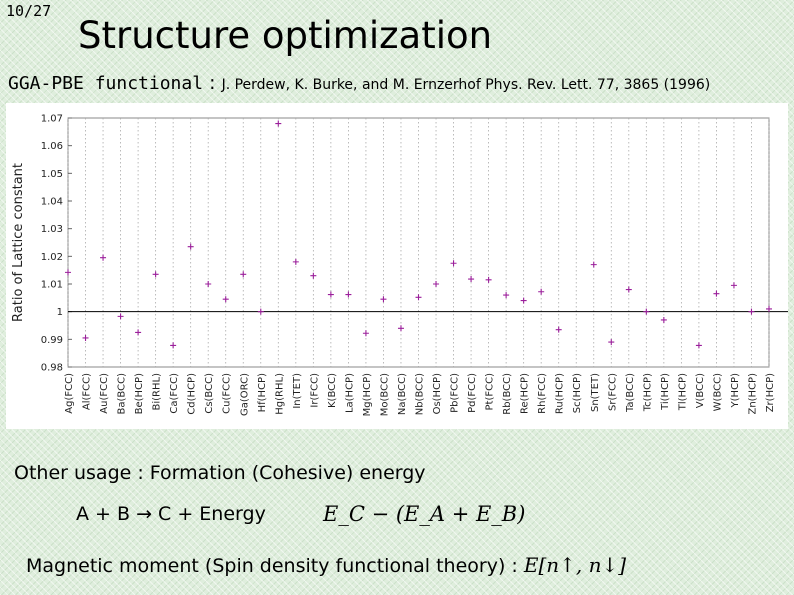 The width and height of the screenshot is (794, 595). What do you see at coordinates (60, 312) in the screenshot?
I see `y-tick-label: 1` at bounding box center [60, 312].